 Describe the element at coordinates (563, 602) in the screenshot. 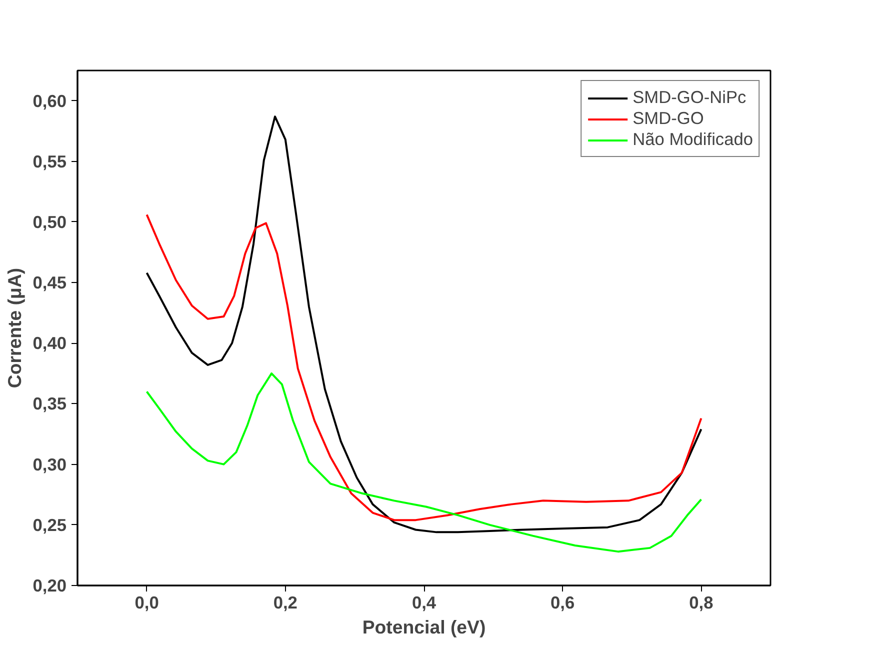

I see `x-tick-label: 0,6` at that location.